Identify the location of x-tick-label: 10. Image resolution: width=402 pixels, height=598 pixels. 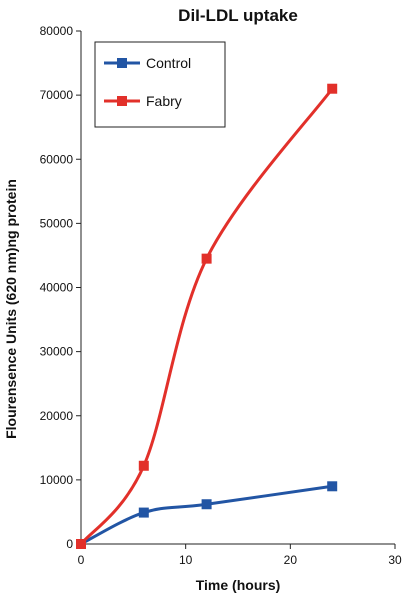
(186, 560).